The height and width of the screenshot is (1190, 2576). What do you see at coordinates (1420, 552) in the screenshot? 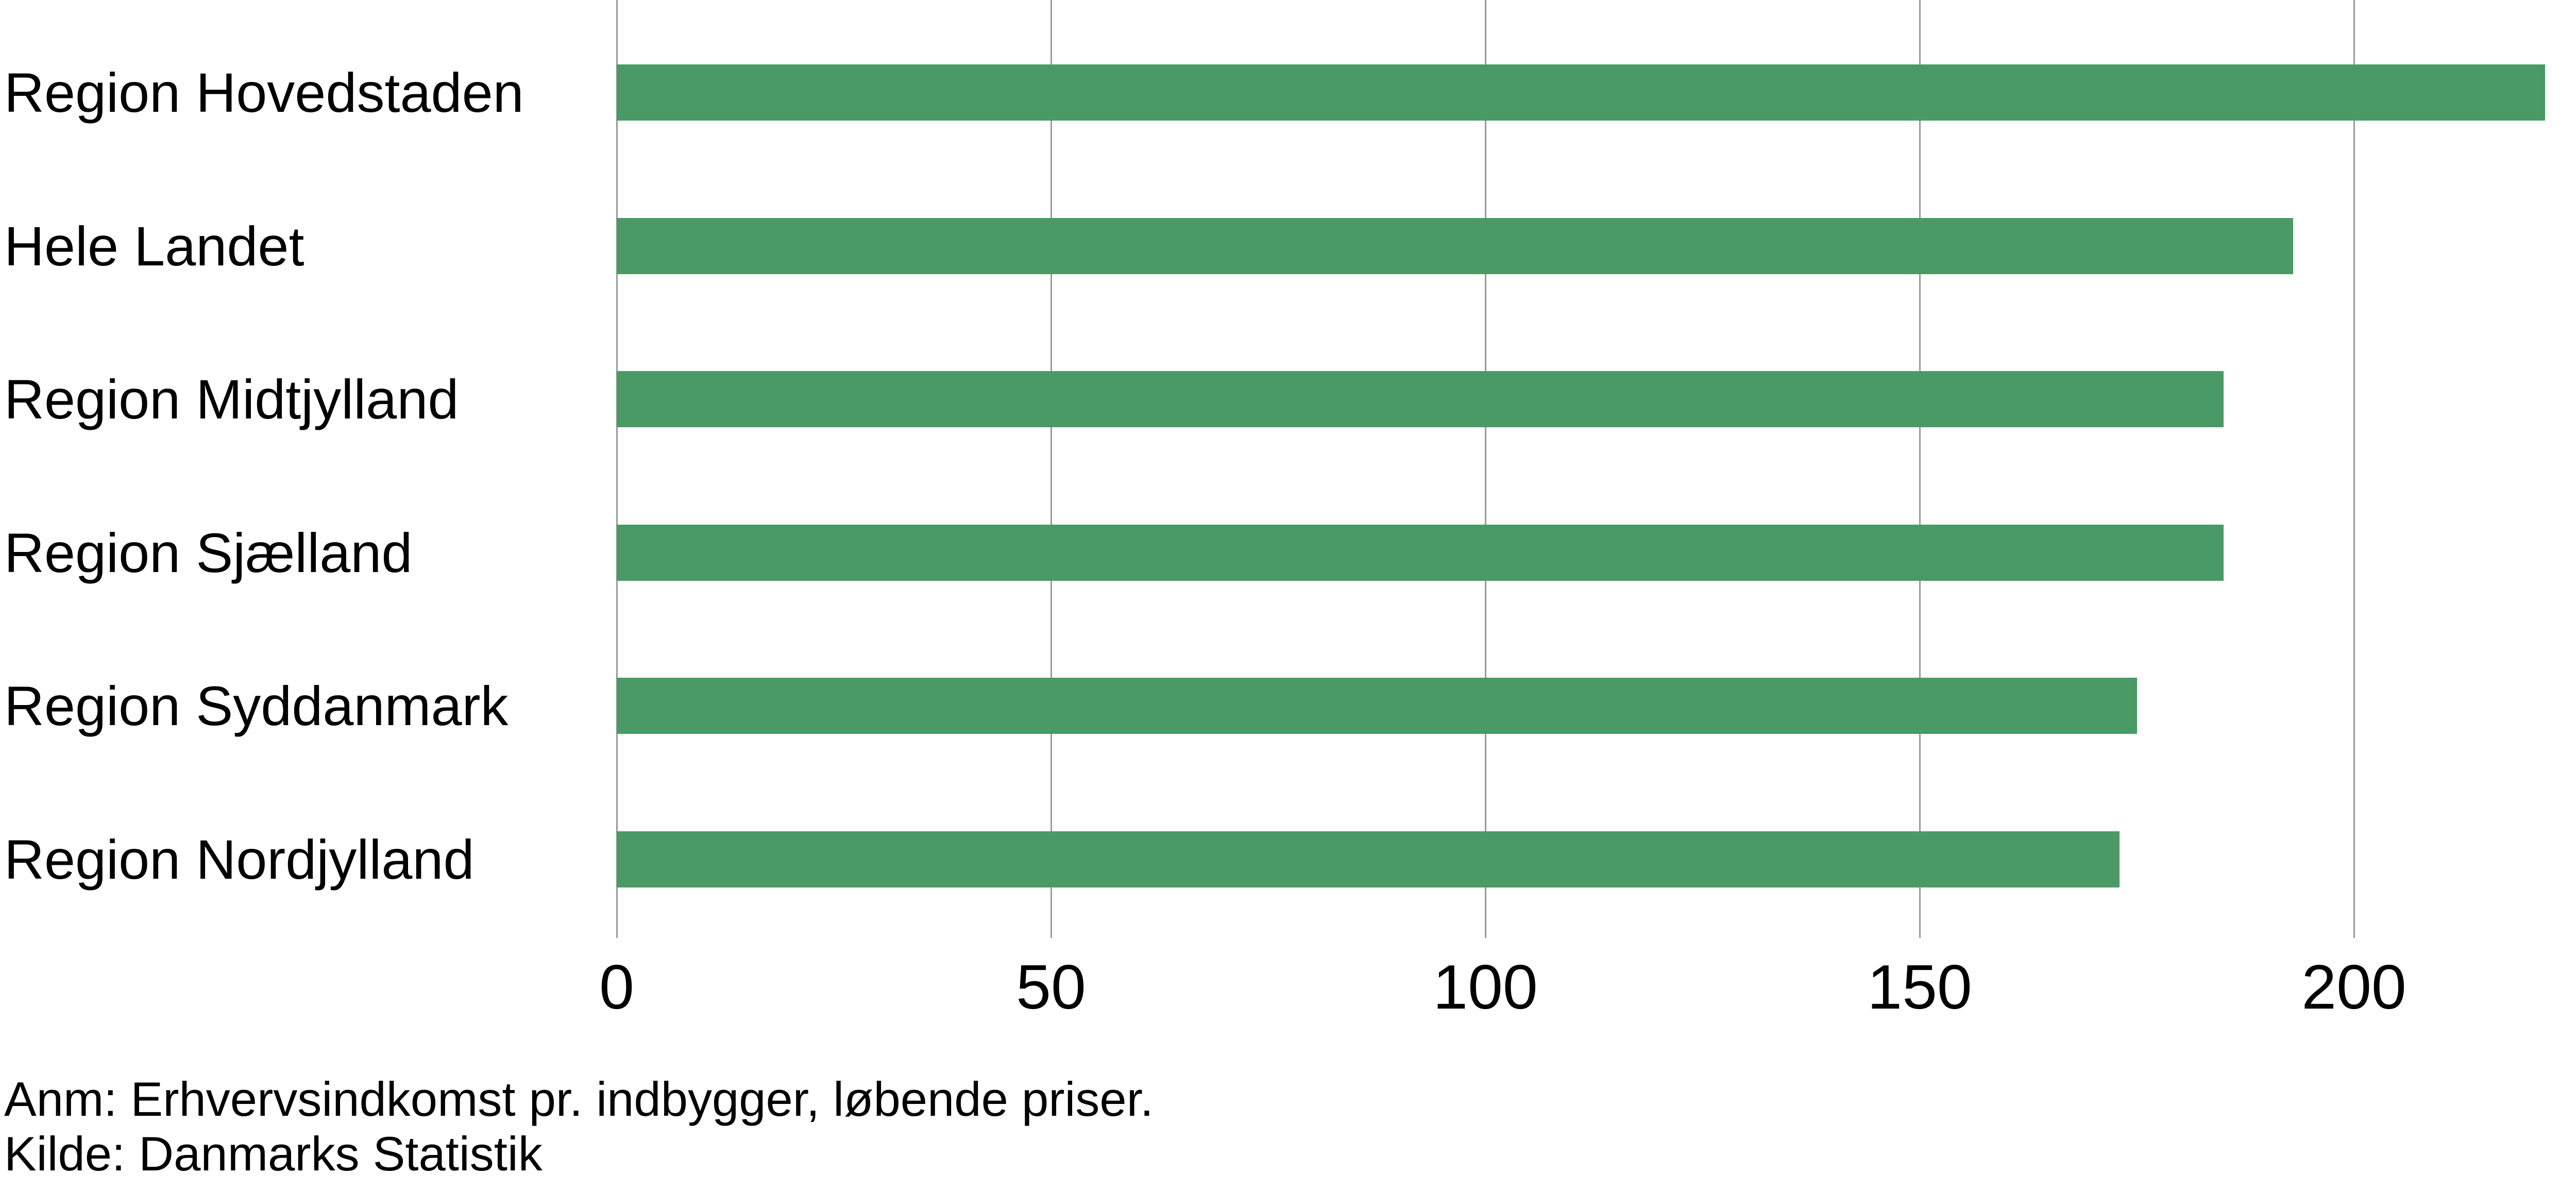
I see `bar-region-sj-lland` at bounding box center [1420, 552].